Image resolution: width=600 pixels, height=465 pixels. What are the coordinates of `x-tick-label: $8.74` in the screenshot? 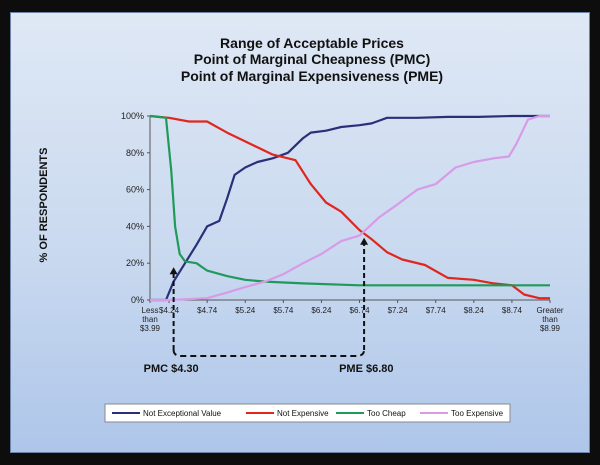 It's located at (512, 310).